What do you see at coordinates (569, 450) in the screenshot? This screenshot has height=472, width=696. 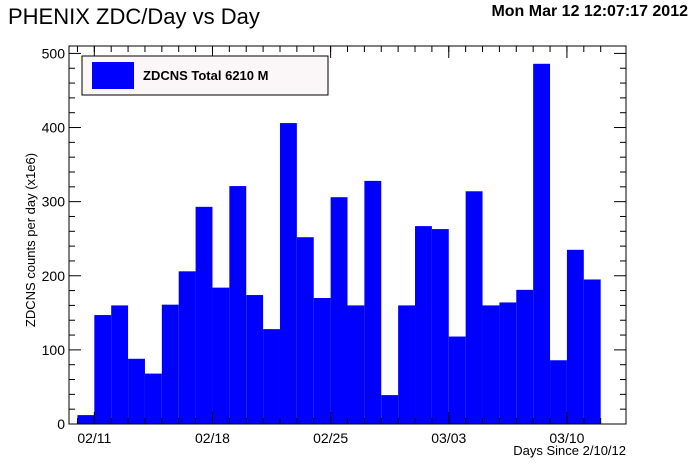 I see `x-axis-title: Days Since 2/10/12` at bounding box center [569, 450].